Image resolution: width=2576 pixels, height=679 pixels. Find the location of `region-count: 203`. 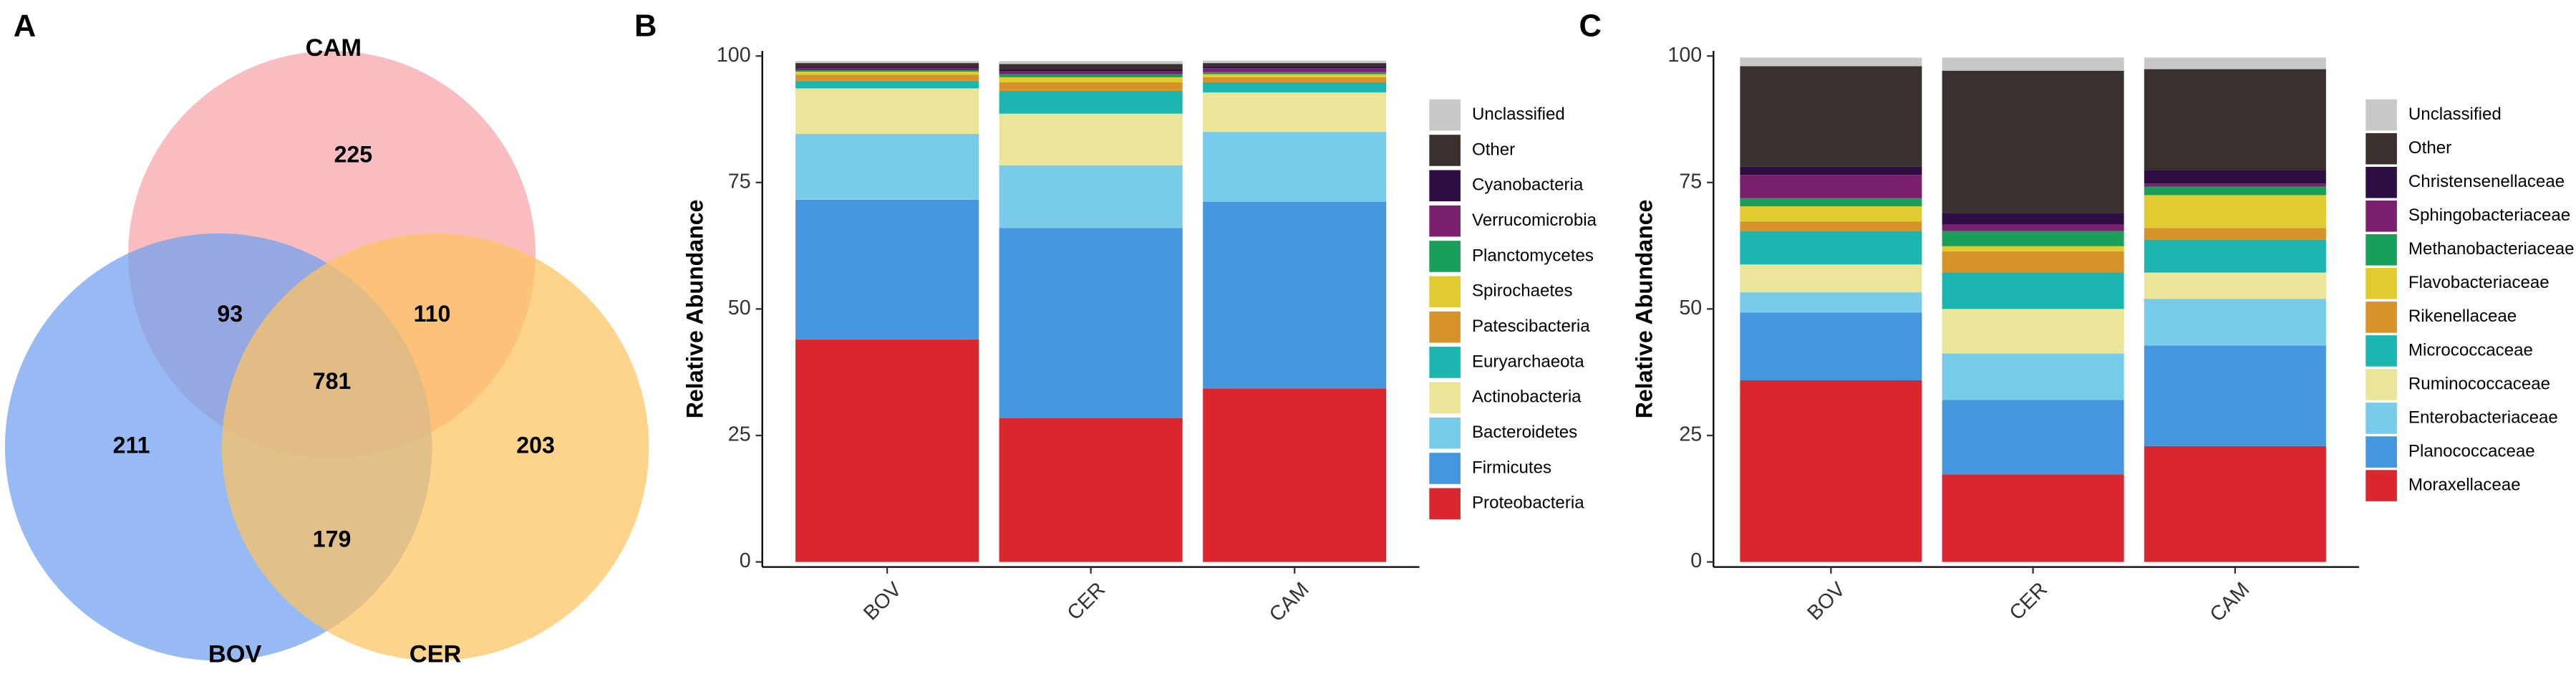

region-count: 203 is located at coordinates (535, 445).